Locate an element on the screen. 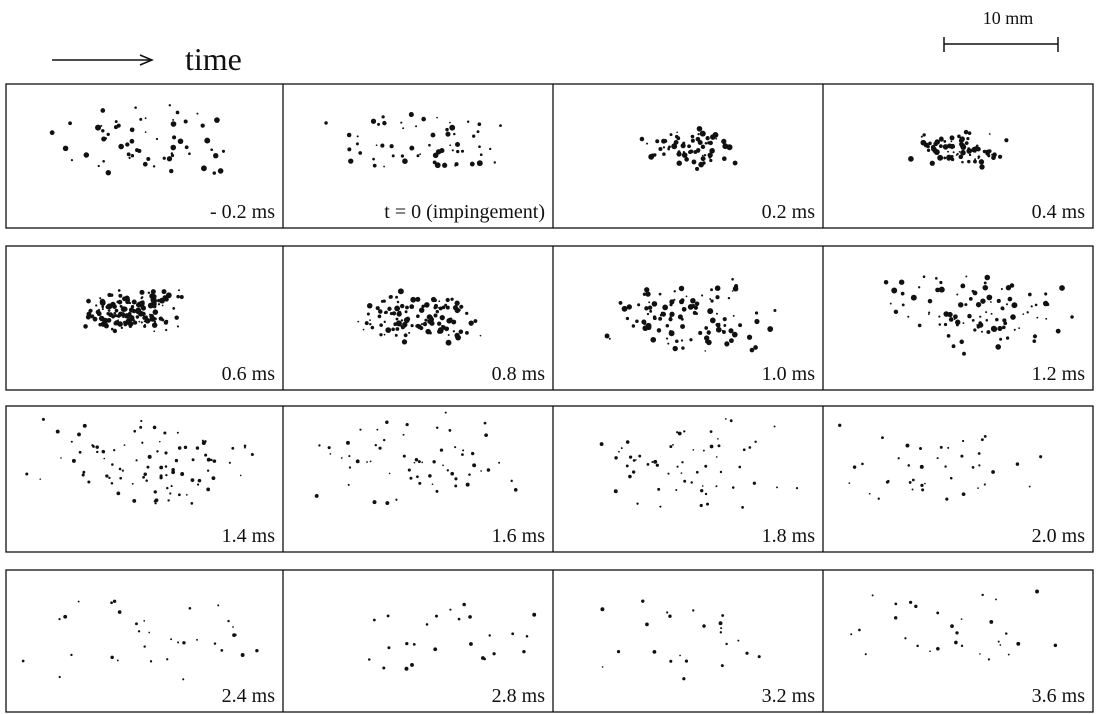 This screenshot has height=714, width=1101. panel-label: 1.0 ms is located at coordinates (789, 374).